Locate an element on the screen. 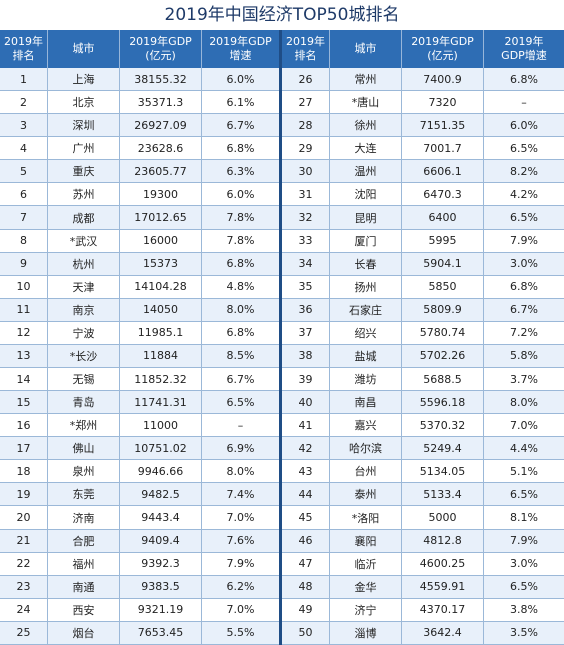 The height and width of the screenshot is (645, 564). growth-cell: 4.4% is located at coordinates (524, 448).